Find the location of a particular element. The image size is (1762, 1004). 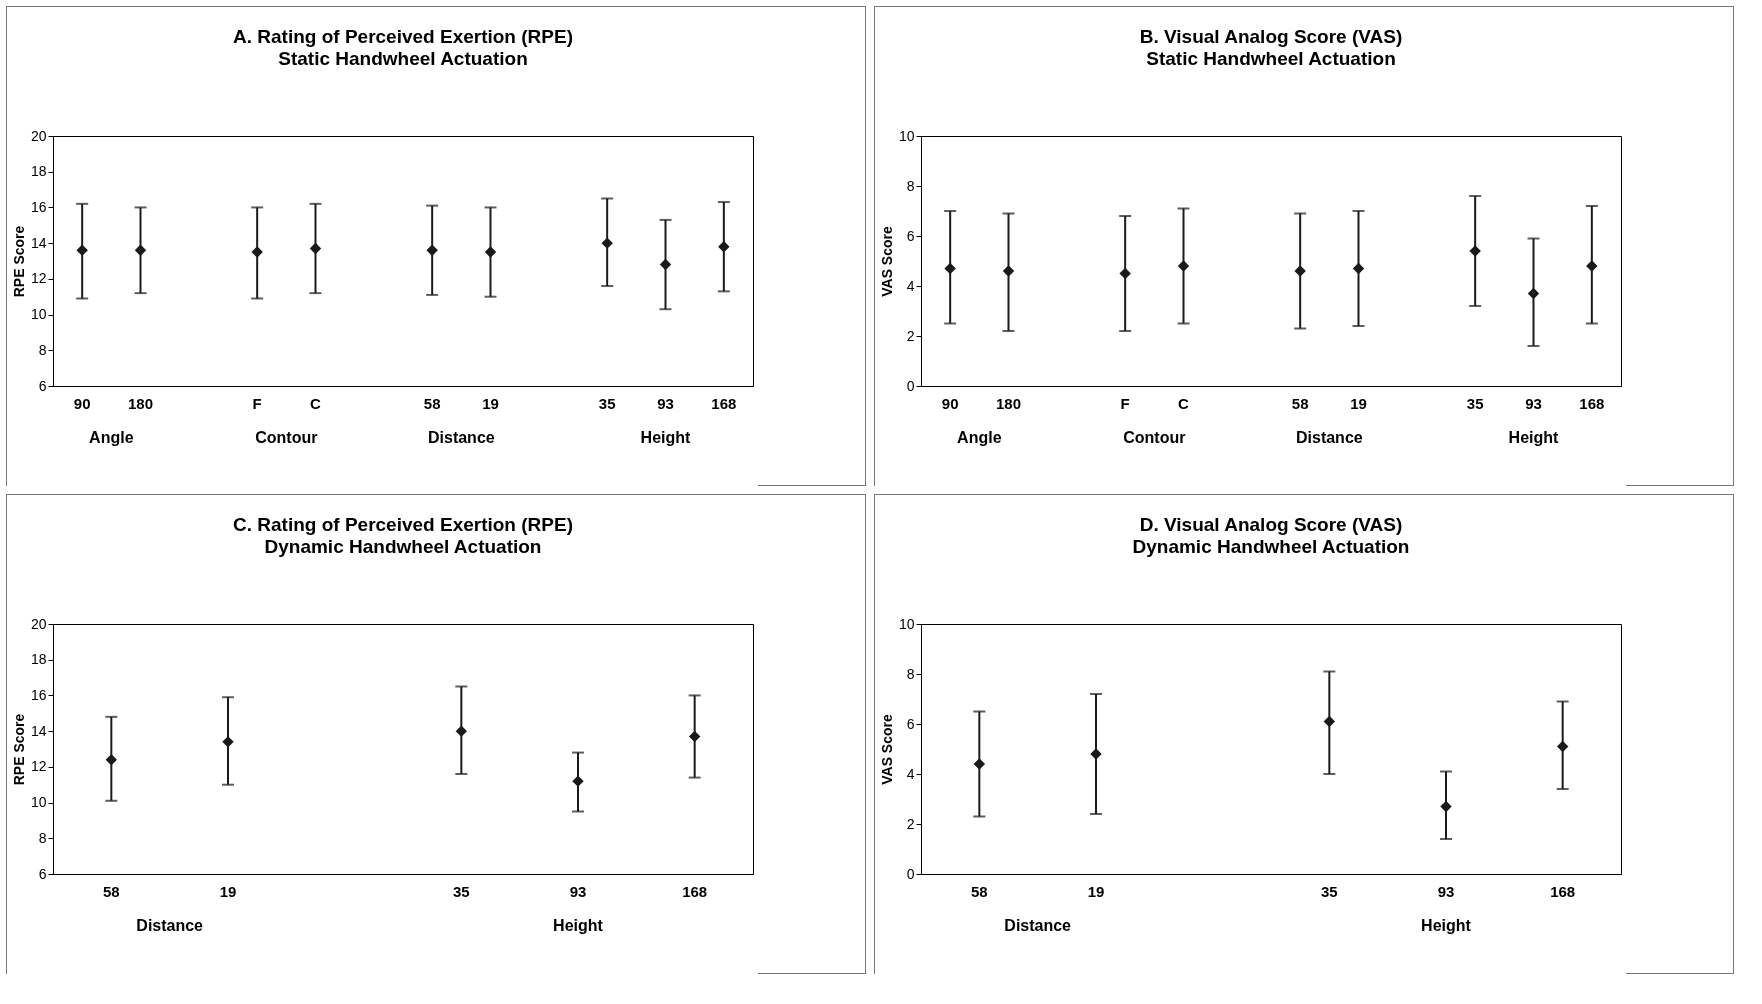

chart-title: C. Rating of Perceived Exertion (RPE) is located at coordinates (403, 524).